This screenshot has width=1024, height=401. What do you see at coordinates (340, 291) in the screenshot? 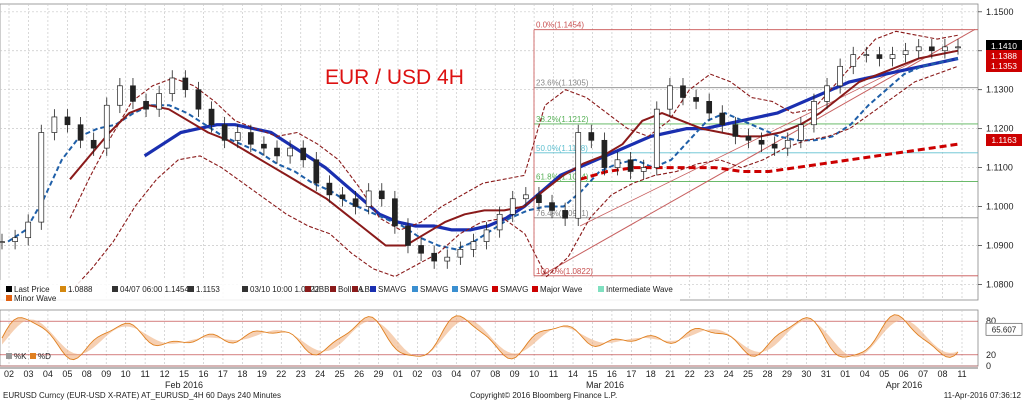
I see `legend-background` at bounding box center [340, 291].